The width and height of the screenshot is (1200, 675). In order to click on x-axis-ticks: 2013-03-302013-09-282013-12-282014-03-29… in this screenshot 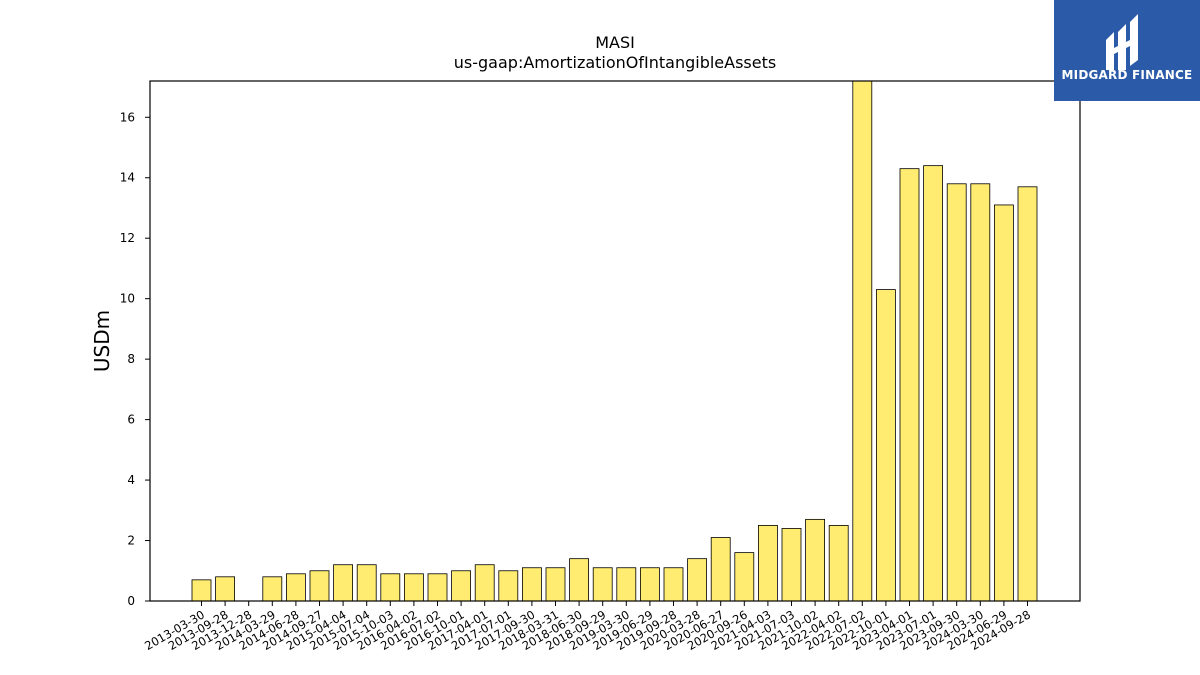, I will do `click(587, 627)`.